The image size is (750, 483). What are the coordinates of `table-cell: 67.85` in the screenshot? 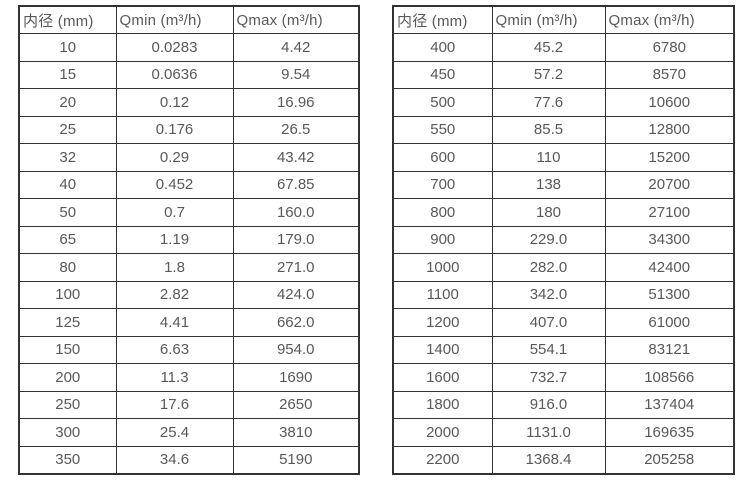 It's located at (296, 184).